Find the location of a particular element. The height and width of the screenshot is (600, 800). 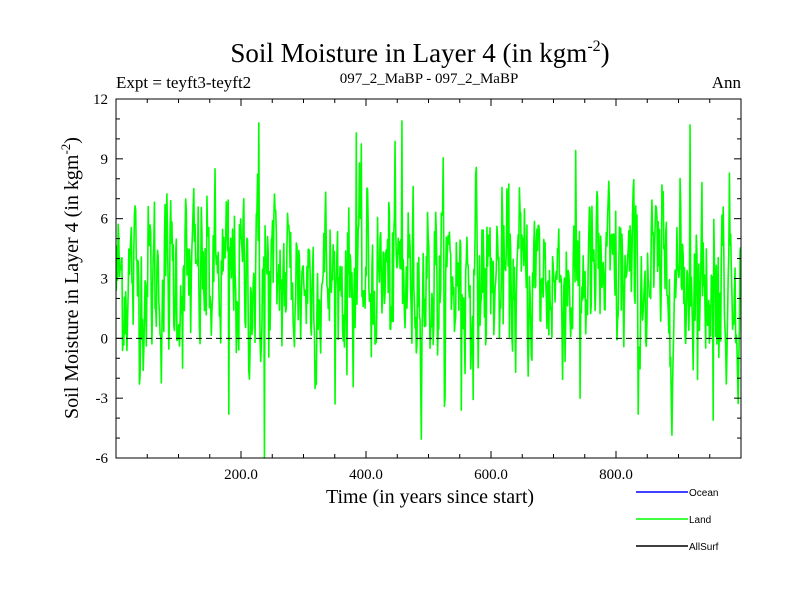

legend-label-allsurf: AllSurf is located at coordinates (704, 547).